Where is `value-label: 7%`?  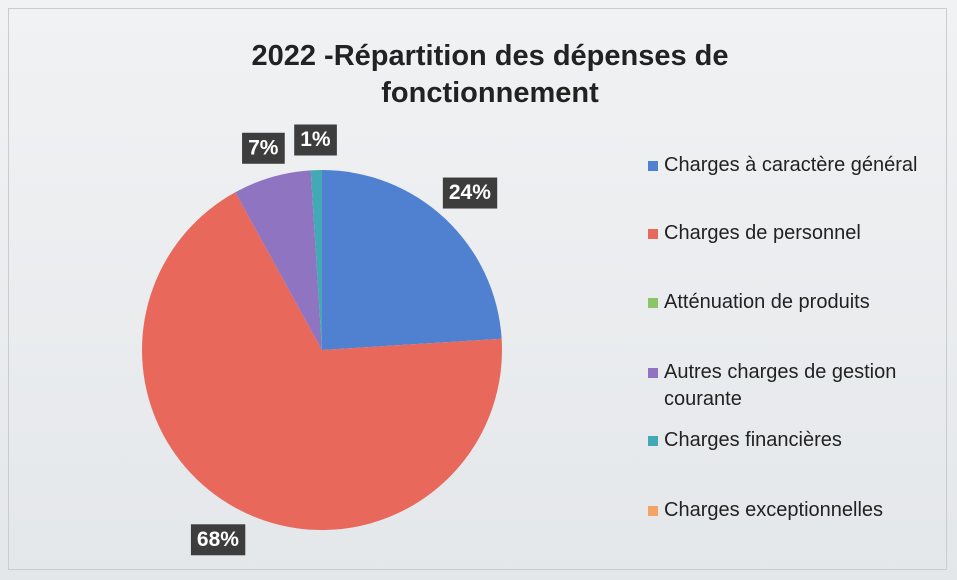 value-label: 7% is located at coordinates (263, 148).